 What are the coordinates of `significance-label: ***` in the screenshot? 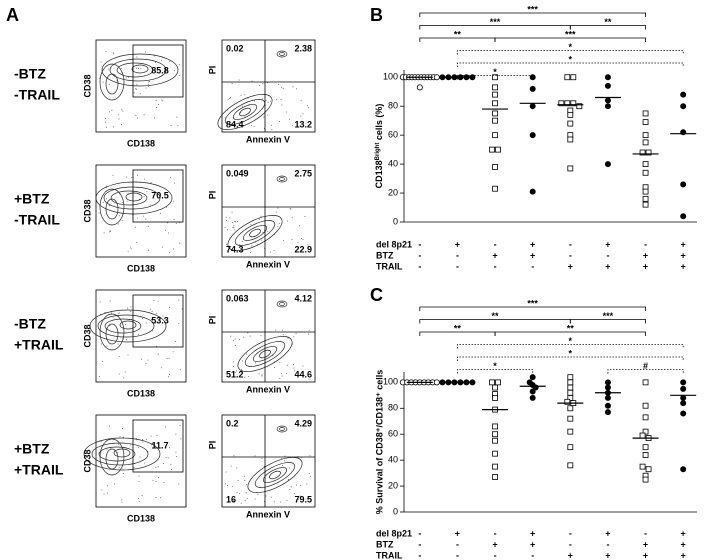 It's located at (570, 34).